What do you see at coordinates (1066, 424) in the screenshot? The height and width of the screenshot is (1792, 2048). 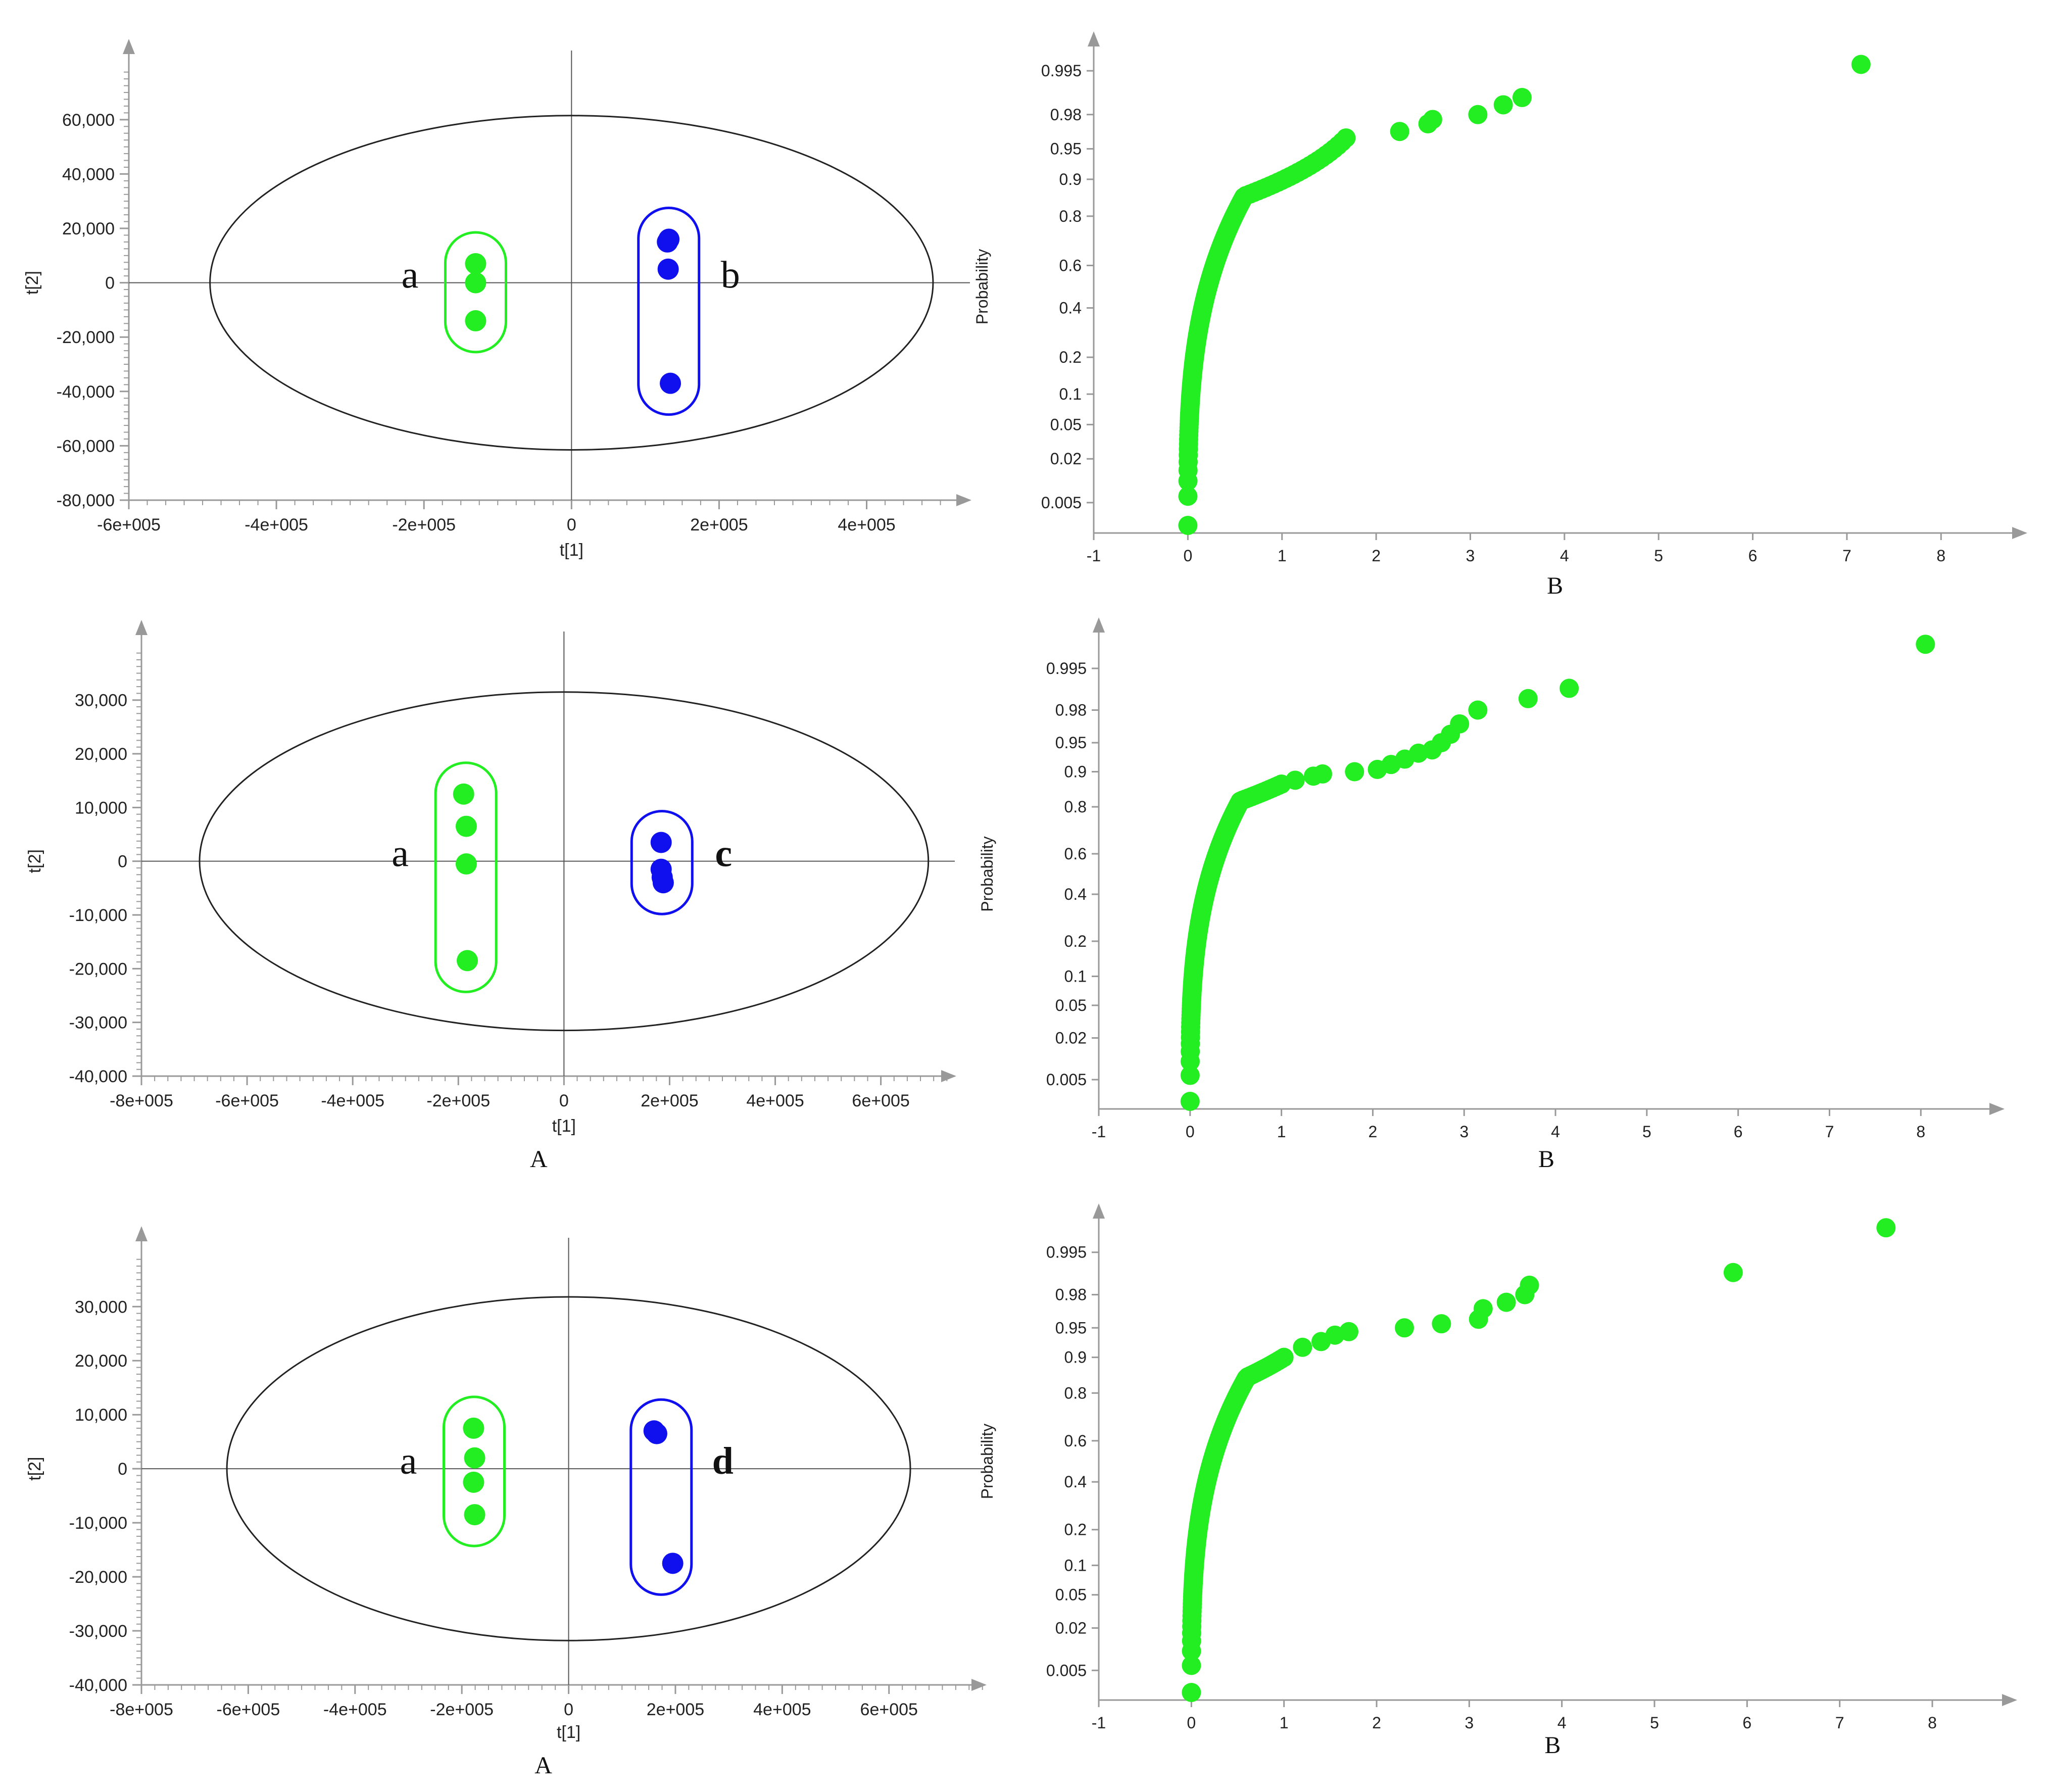 I see `y-tick-label: 0.05` at bounding box center [1066, 424].